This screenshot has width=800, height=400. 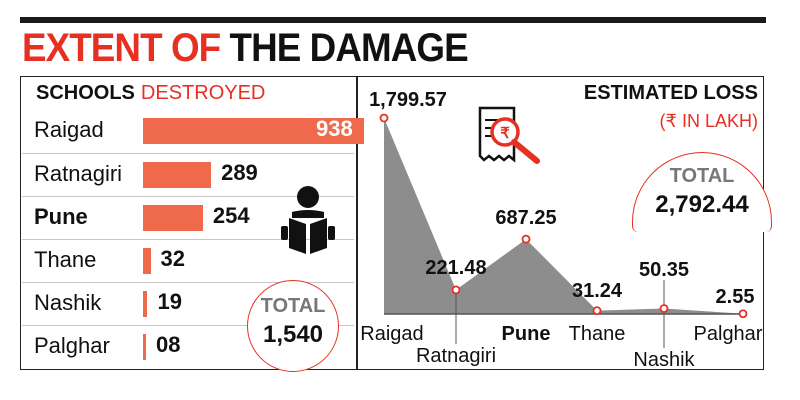 I want to click on table-row: Pune 254, so click(x=188, y=216).